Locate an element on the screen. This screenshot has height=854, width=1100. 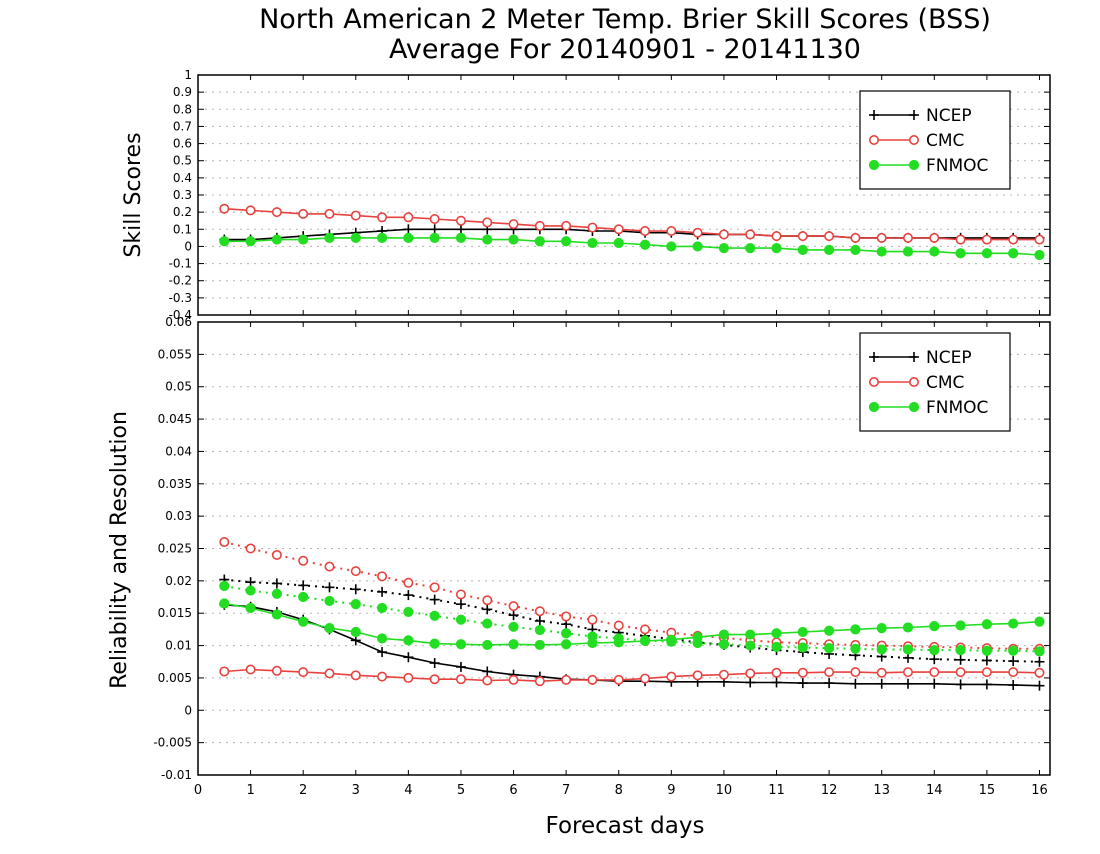
y-tick-label: 0.03 is located at coordinates (178, 516).